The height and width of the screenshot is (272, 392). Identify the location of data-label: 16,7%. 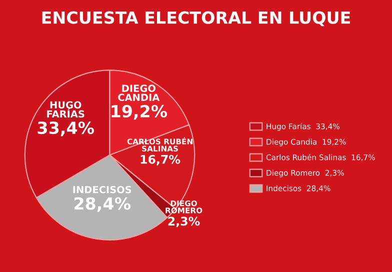
(160, 160).